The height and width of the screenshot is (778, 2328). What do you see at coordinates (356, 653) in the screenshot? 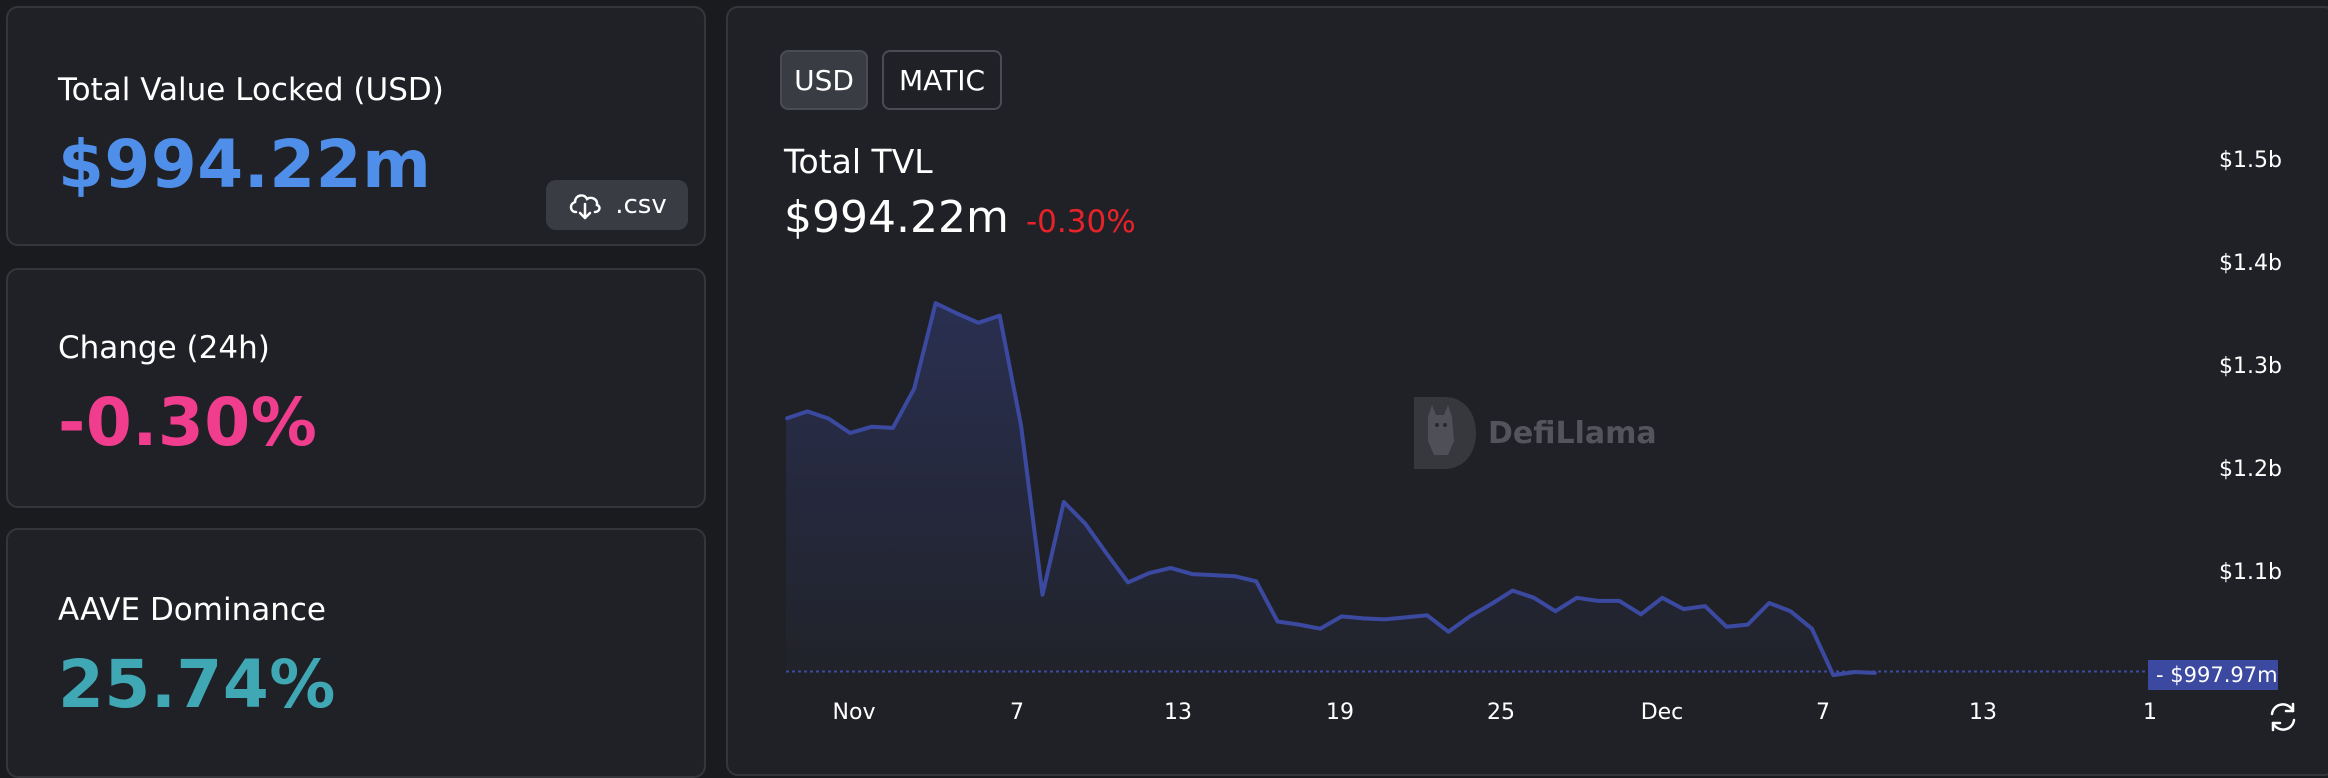
I see `dominance-card: AAVE Dominance 25.74%` at bounding box center [356, 653].